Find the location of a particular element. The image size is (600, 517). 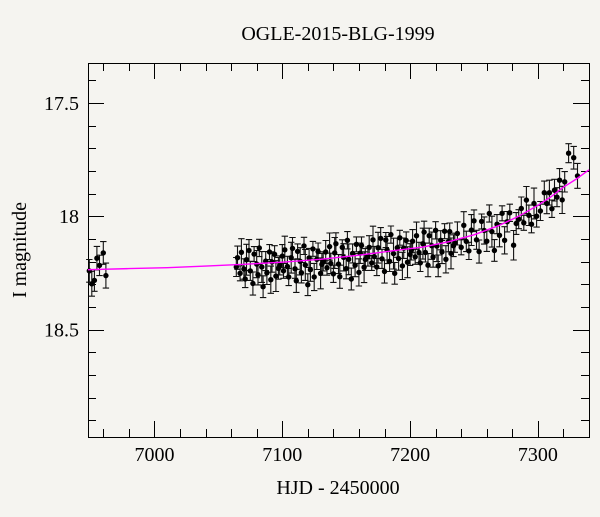

x-tick-label: 7300 is located at coordinates (538, 455).